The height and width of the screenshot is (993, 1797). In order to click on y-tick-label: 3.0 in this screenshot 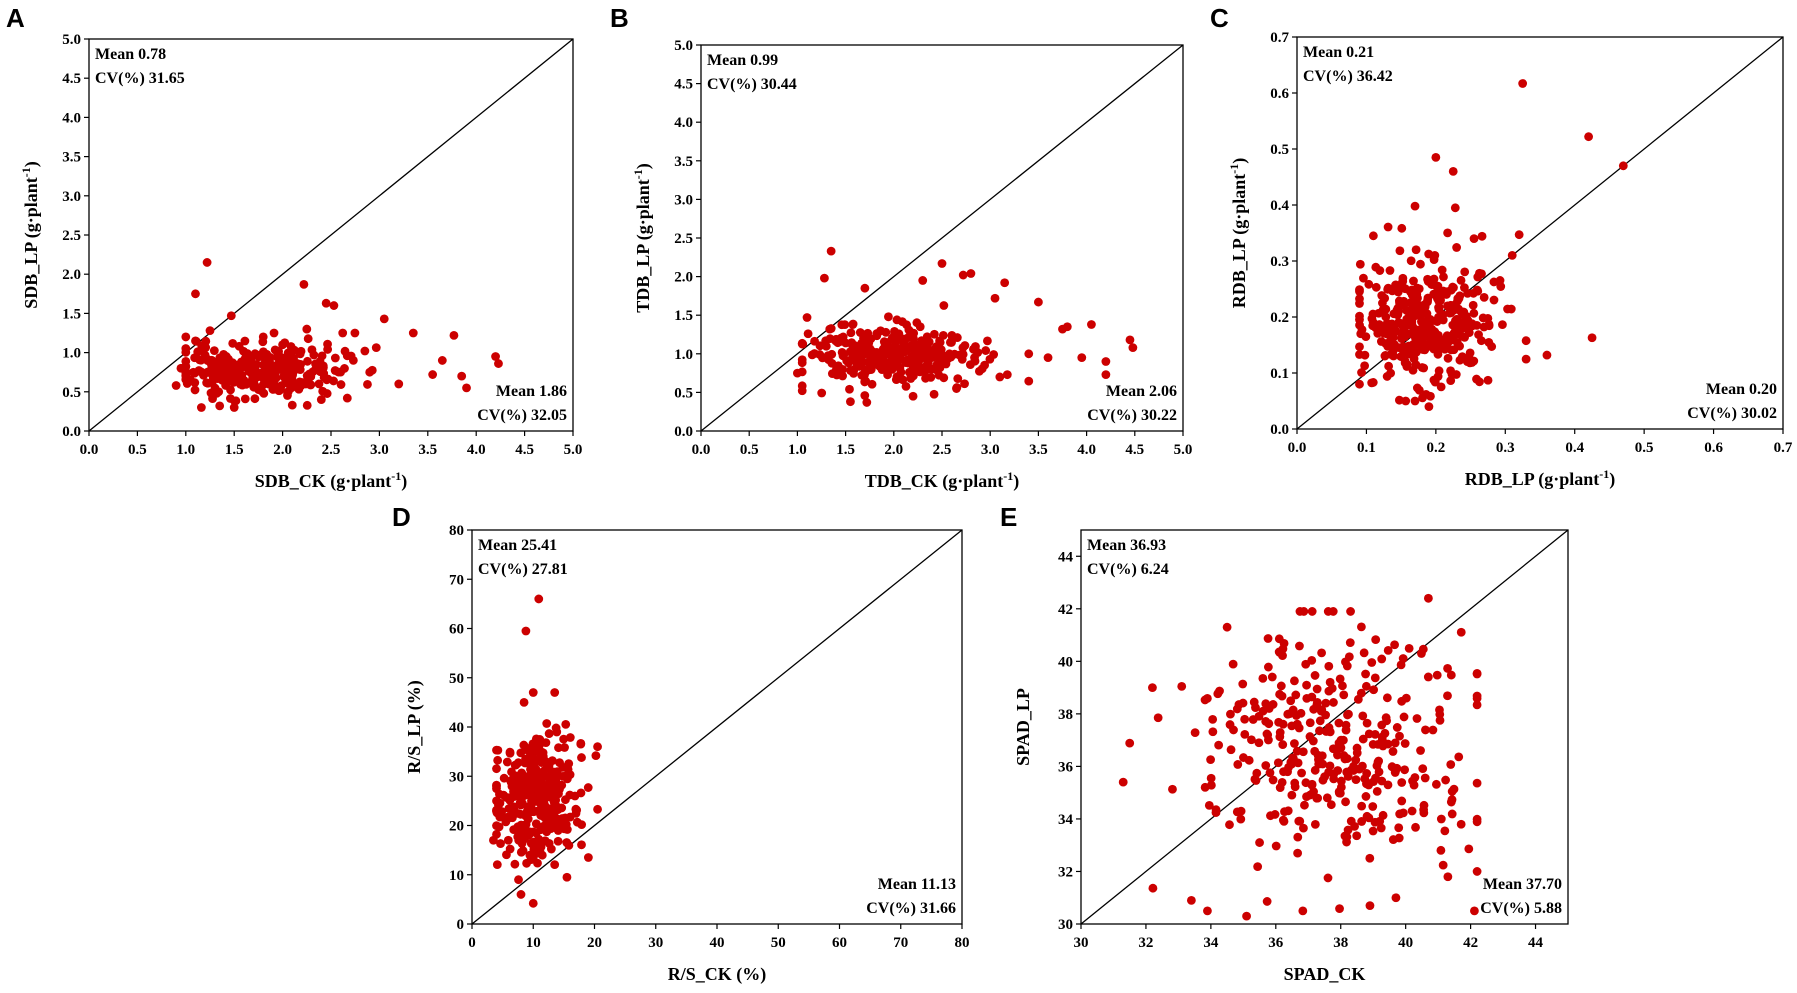, I will do `click(683, 200)`.